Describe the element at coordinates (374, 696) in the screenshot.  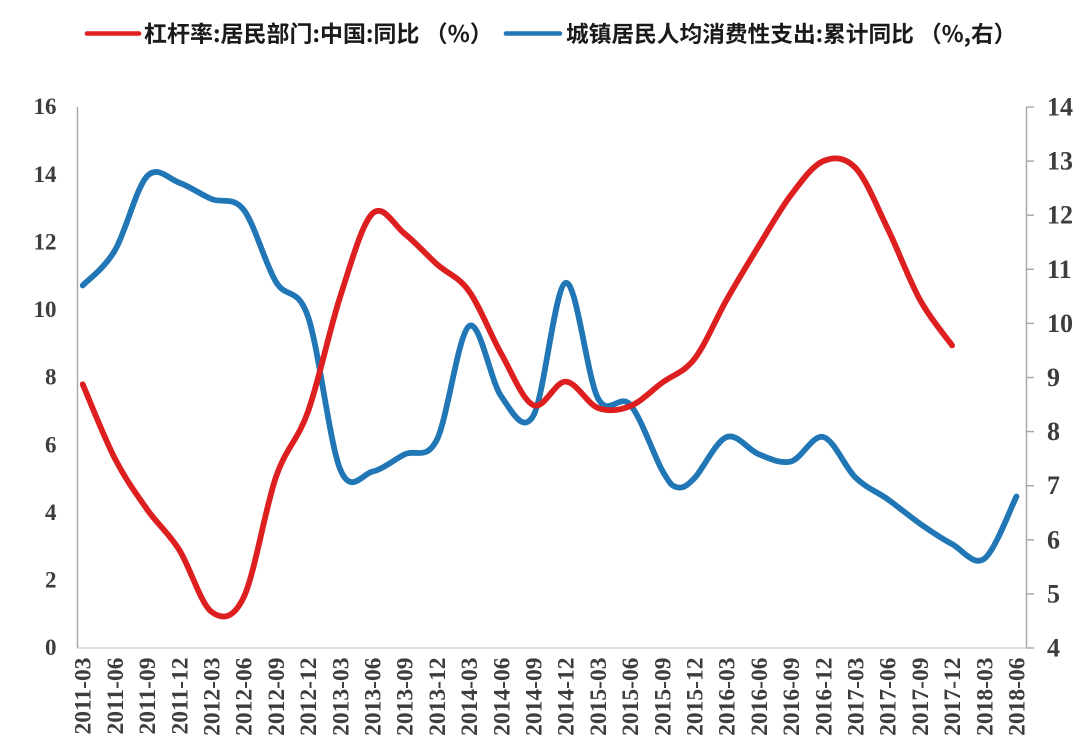
I see `svg-text: 2013-06` at that location.